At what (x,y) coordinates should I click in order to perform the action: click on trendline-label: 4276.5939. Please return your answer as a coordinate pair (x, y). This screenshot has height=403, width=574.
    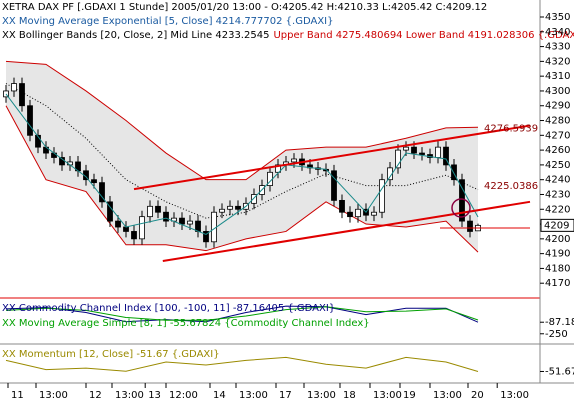
    Looking at the image, I should click on (511, 129).